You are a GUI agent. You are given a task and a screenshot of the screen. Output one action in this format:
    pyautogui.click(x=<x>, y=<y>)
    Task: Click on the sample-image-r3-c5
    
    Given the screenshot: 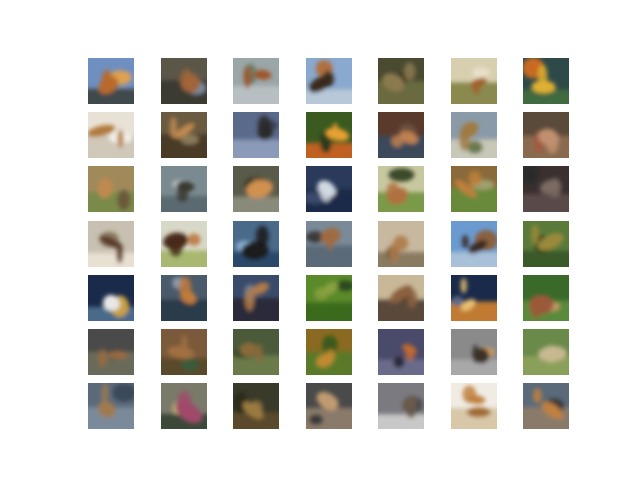 What is the action you would take?
    pyautogui.click(x=401, y=189)
    